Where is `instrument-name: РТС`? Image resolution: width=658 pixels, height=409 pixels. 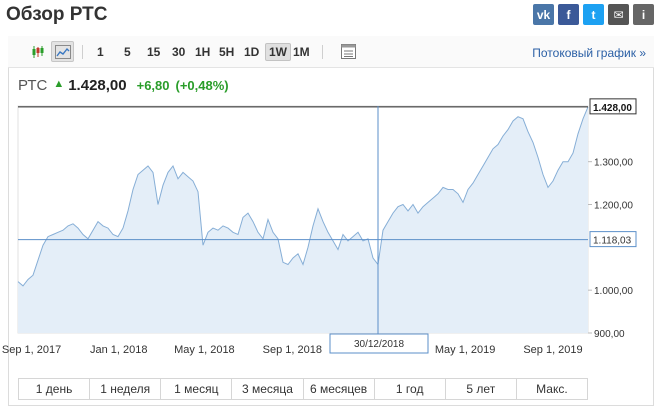
instrument-name: РТС is located at coordinates (33, 85).